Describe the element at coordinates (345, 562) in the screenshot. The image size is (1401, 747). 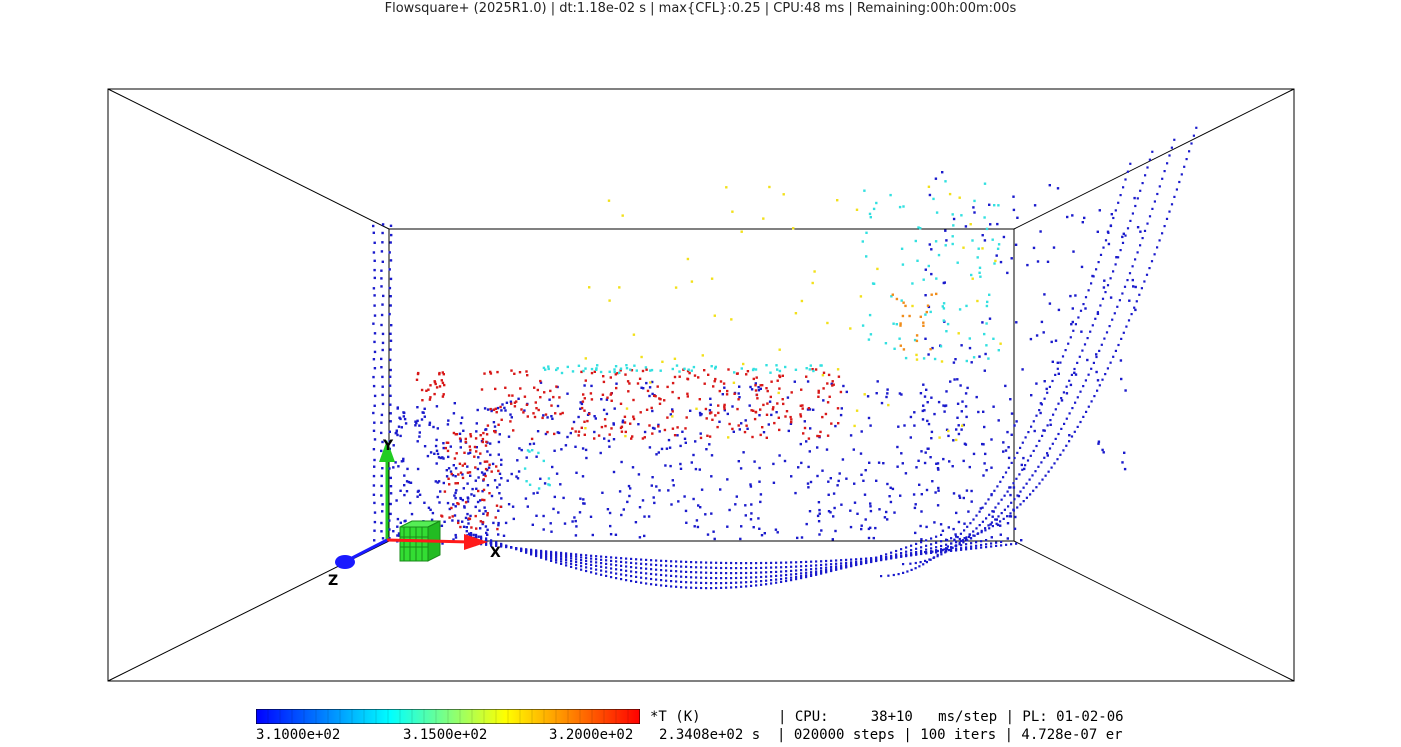
I see `z-axis-arrowhead` at that location.